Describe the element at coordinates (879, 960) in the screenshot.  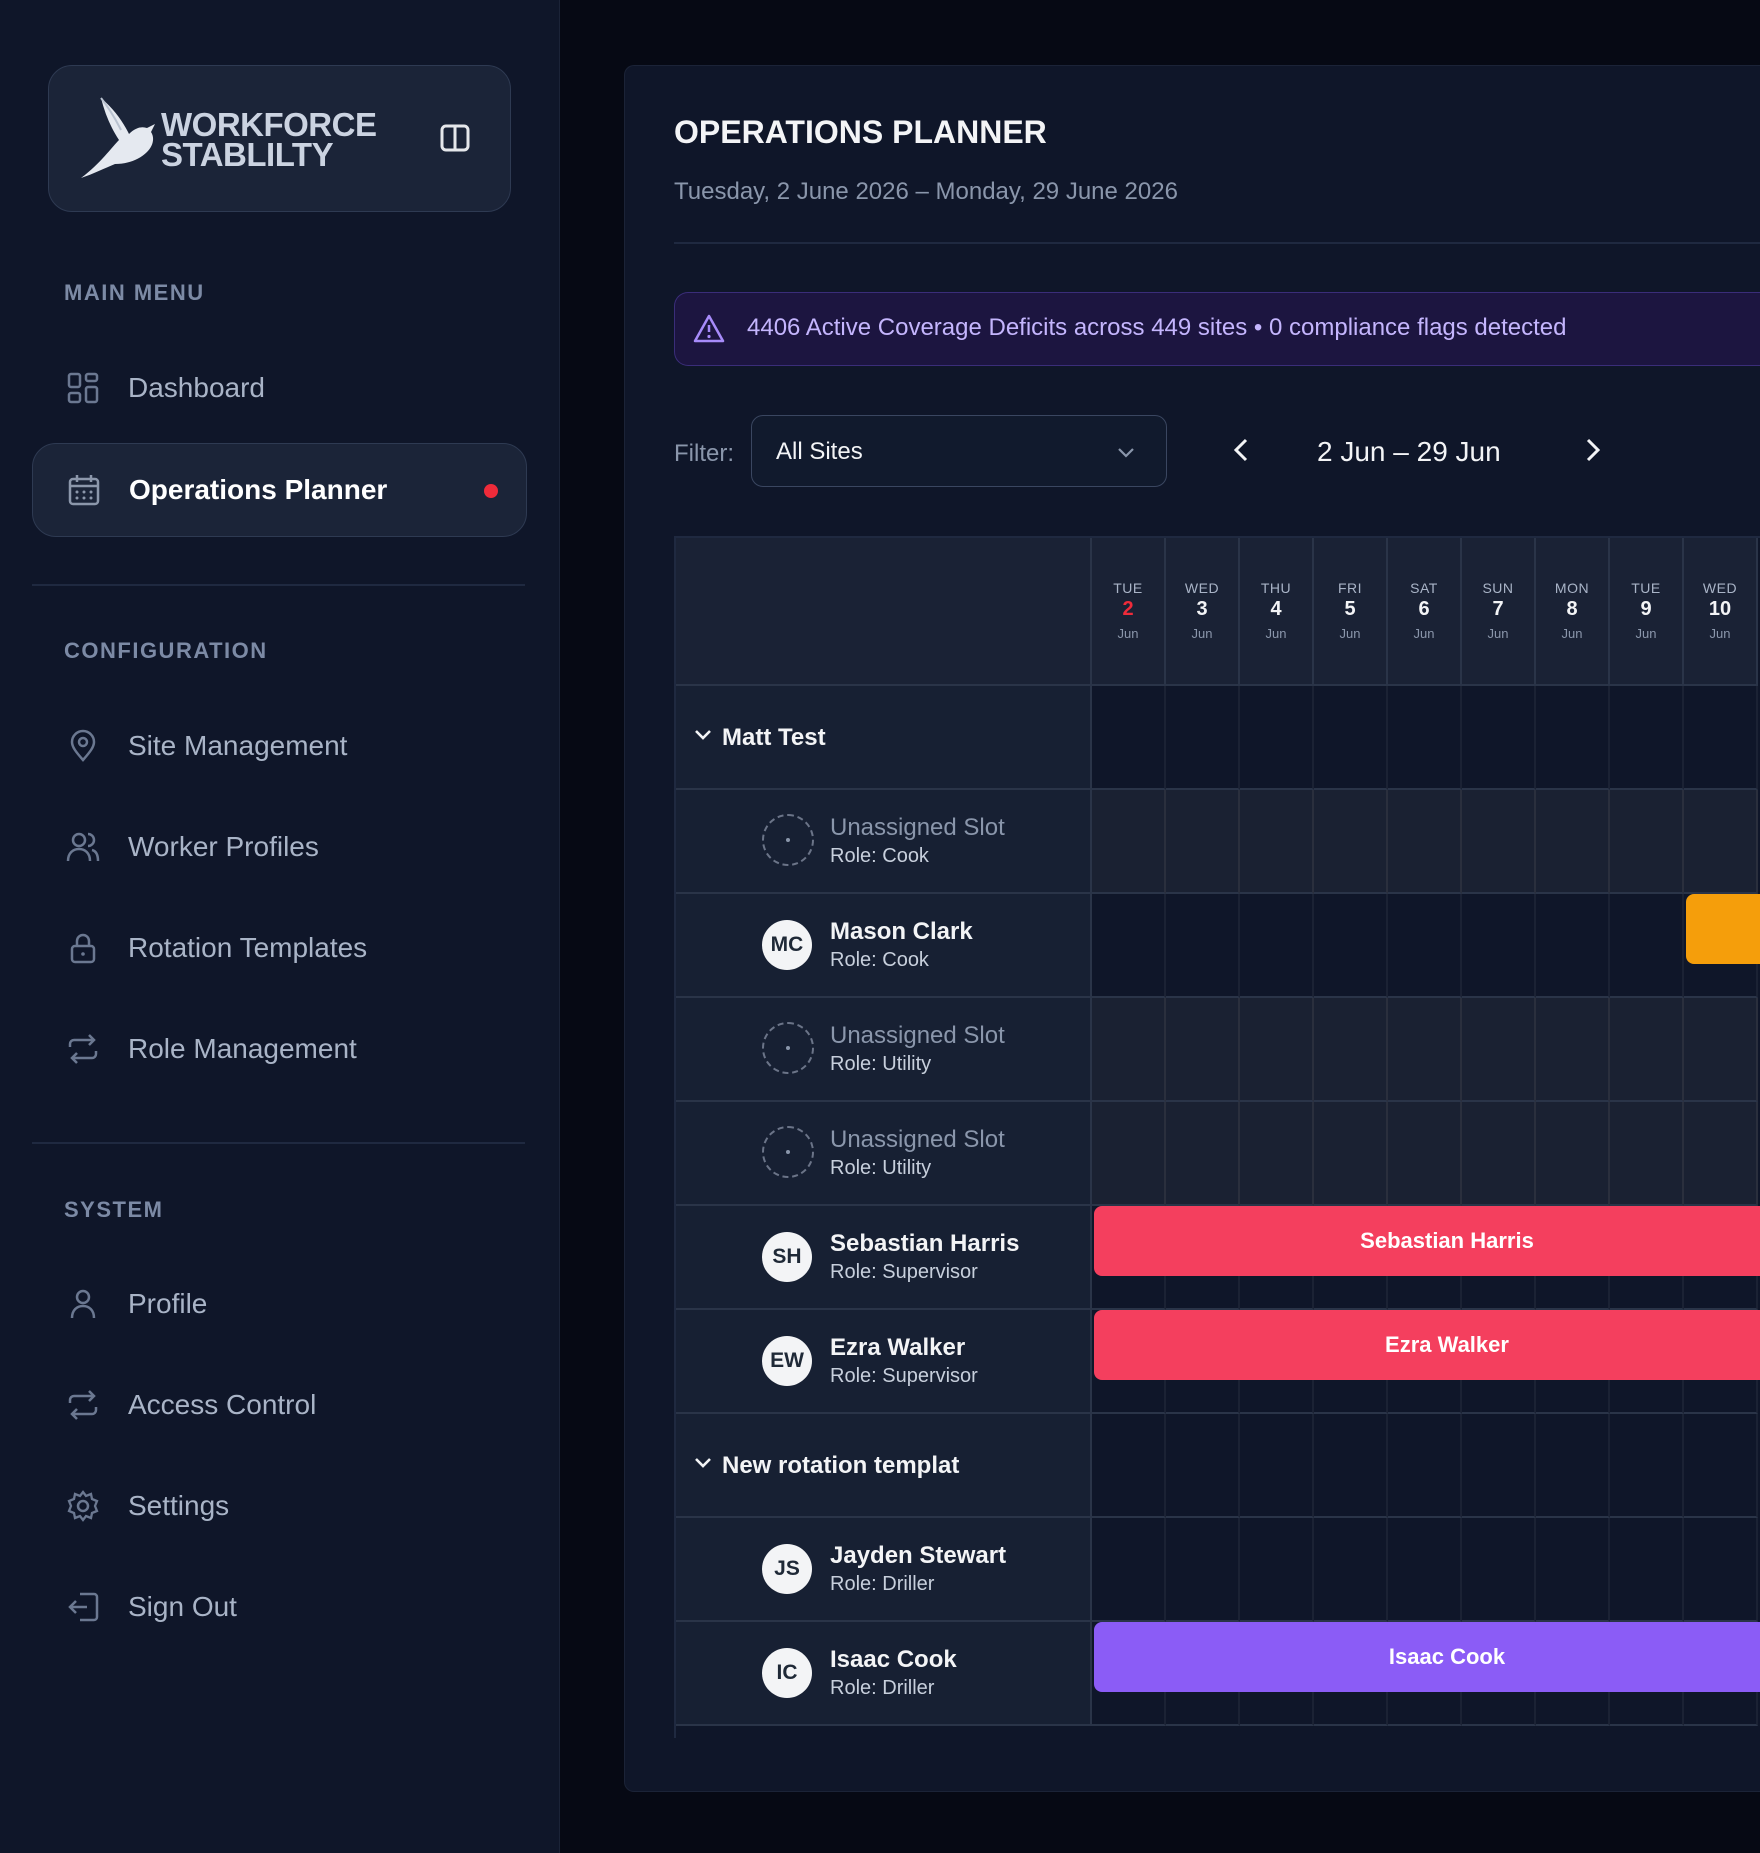
I see `worker-role: Role: Cook` at that location.